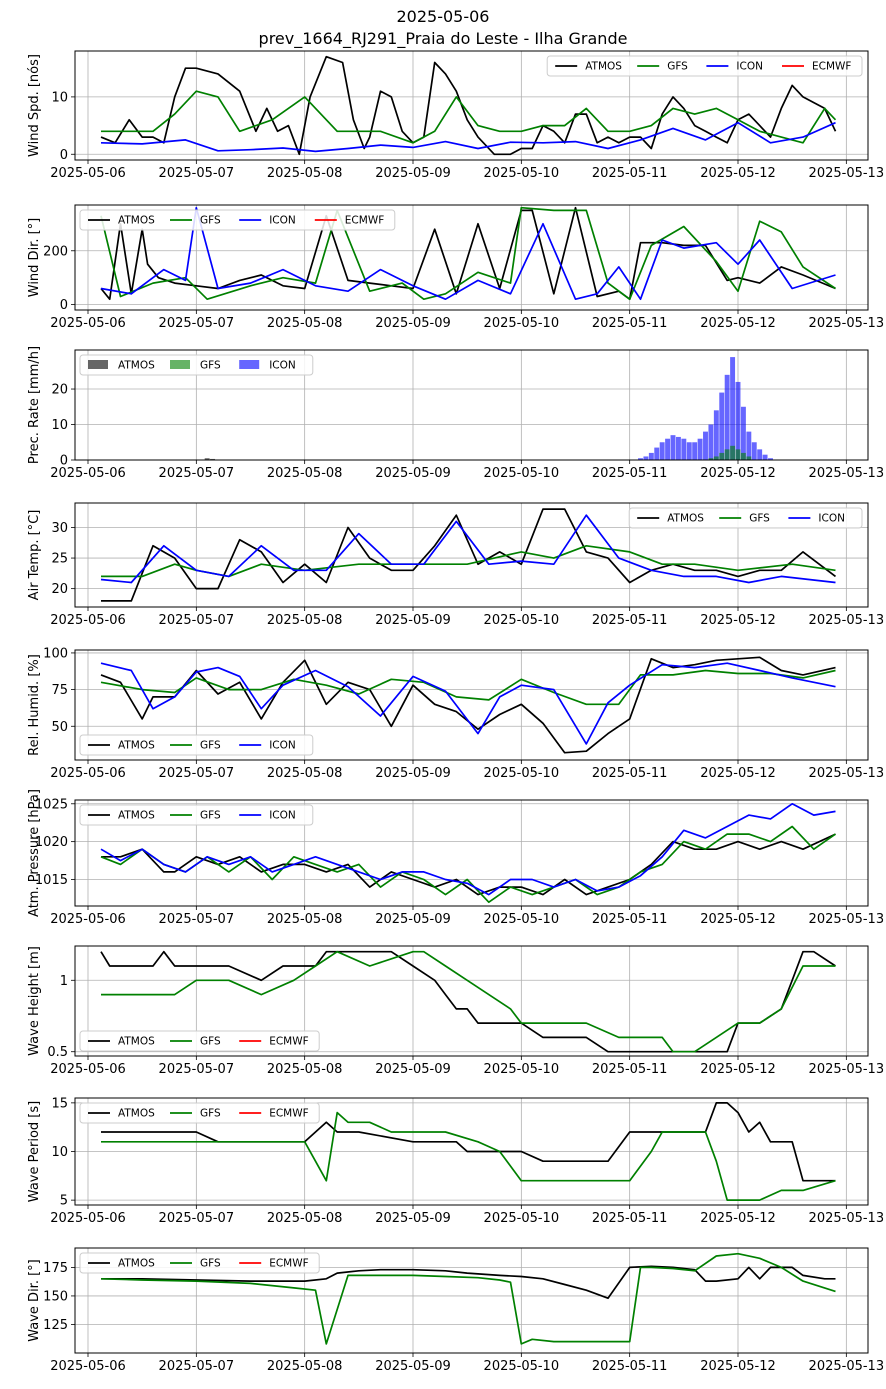 Image resolution: width=886 pixels, height=1389 pixels. What do you see at coordinates (738, 1366) in the screenshot?
I see `wave-dir-xtick-label: 2025-05-12` at bounding box center [738, 1366].